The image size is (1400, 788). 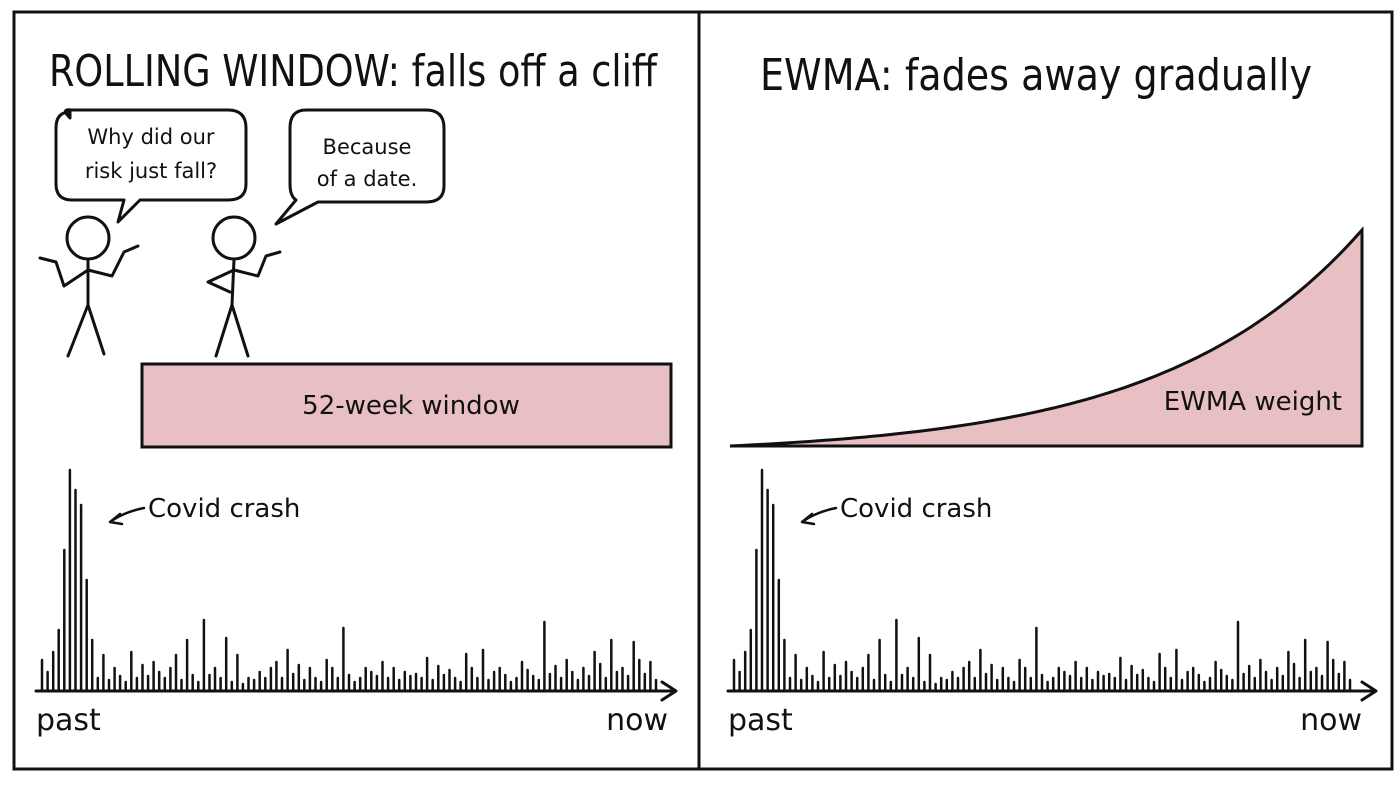 I want to click on speech-bubble-left, so click(x=151, y=166).